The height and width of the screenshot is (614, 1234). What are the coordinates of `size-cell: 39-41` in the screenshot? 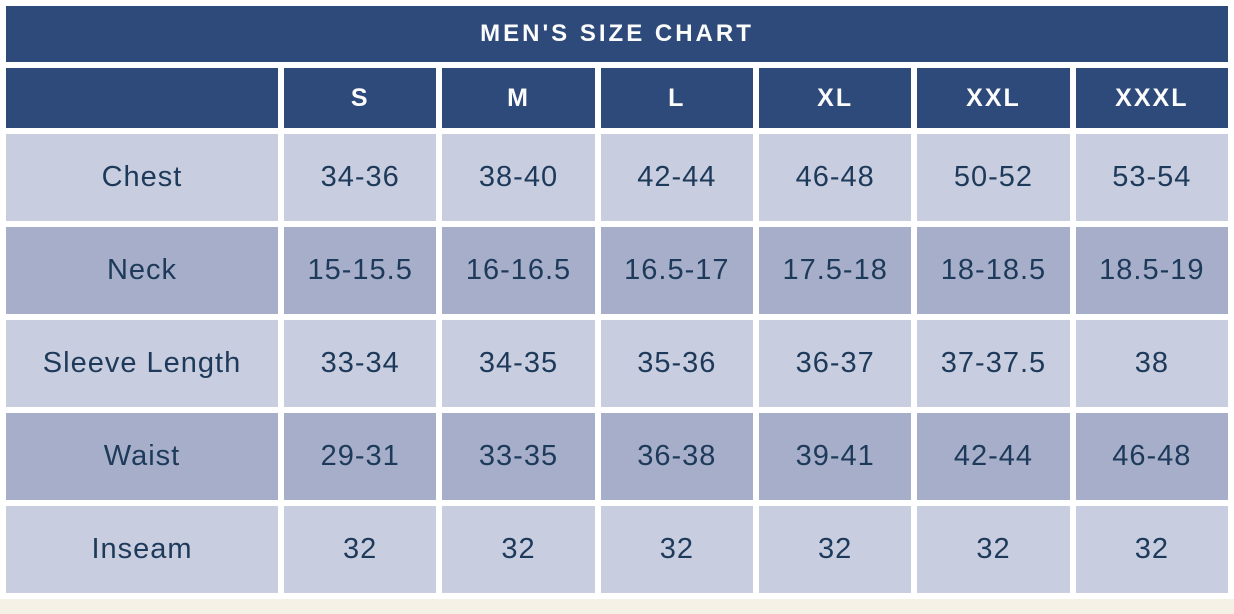 It's located at (835, 456).